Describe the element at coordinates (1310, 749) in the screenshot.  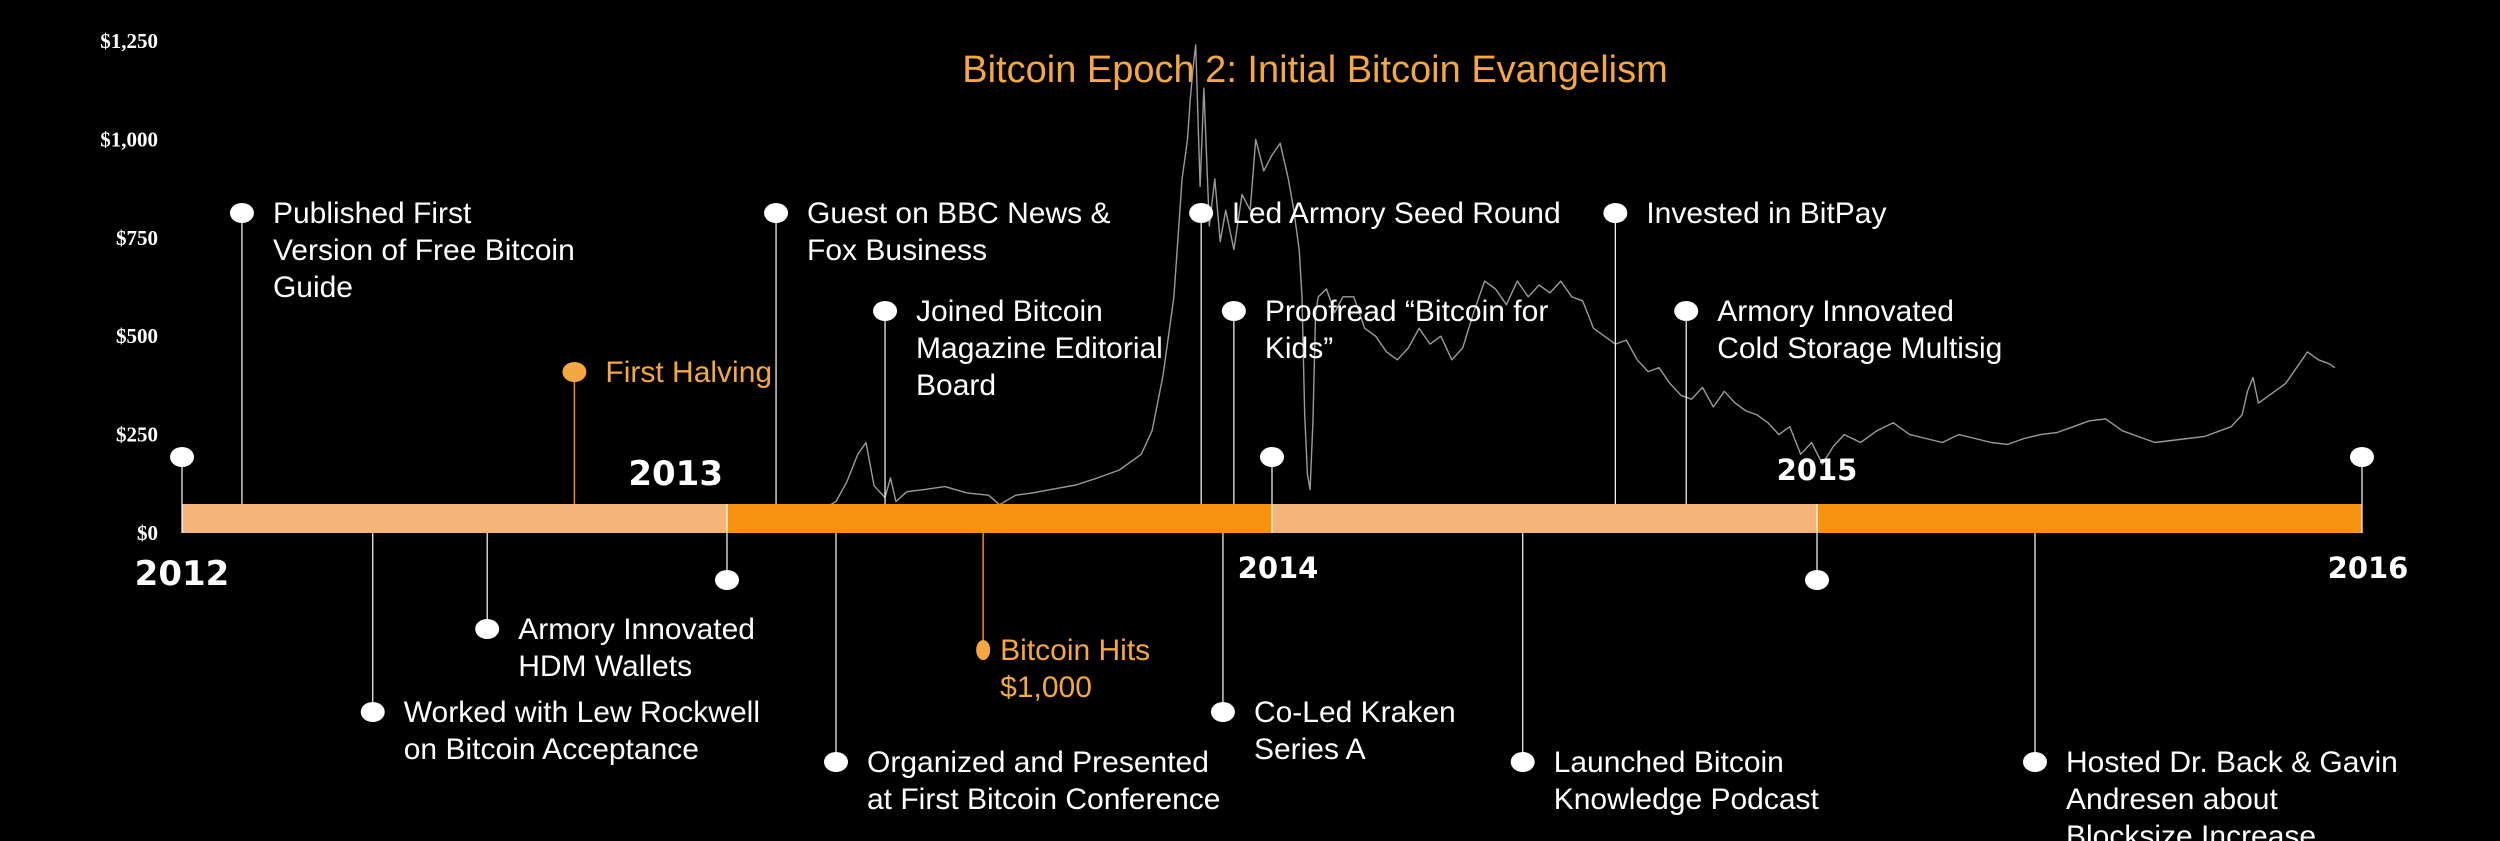
I see `event-label: Series A` at that location.